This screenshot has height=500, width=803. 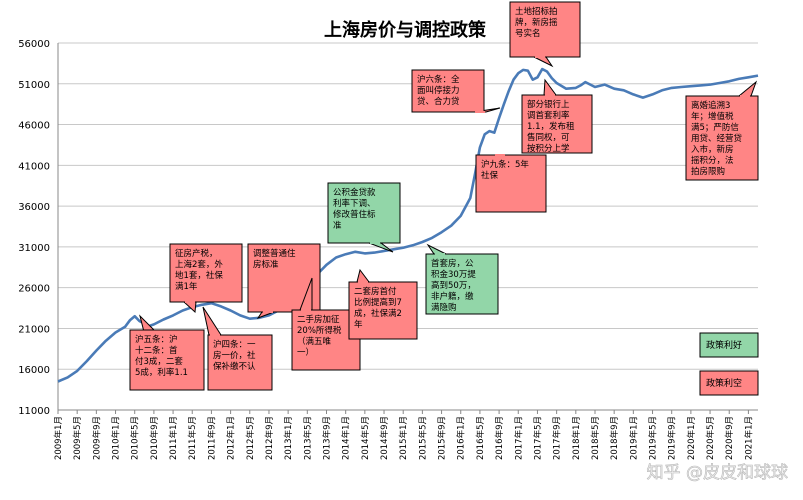 I want to click on x-tick-label: 2011年9月, so click(x=211, y=438).